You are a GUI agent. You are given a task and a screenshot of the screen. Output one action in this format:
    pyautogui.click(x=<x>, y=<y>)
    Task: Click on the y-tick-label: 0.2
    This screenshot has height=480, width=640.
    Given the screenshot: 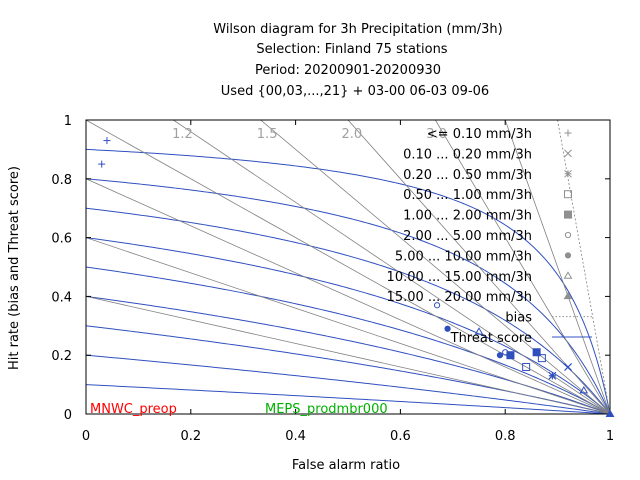 What is the action you would take?
    pyautogui.click(x=61, y=356)
    